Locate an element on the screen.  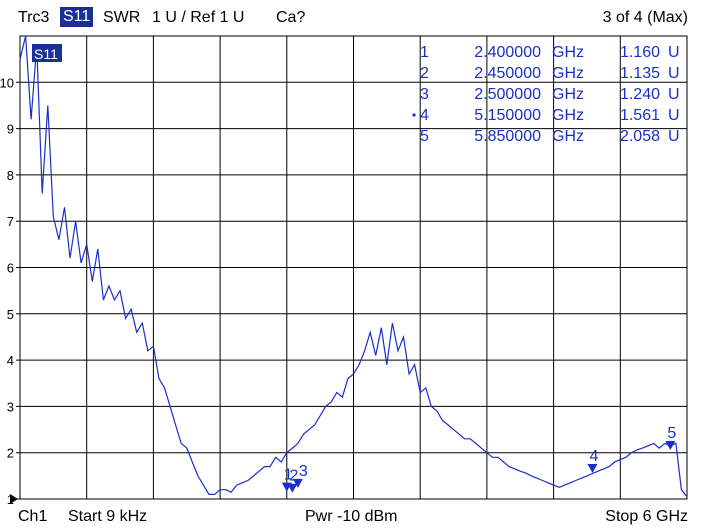
parameter-badge: S11 is located at coordinates (77, 17).